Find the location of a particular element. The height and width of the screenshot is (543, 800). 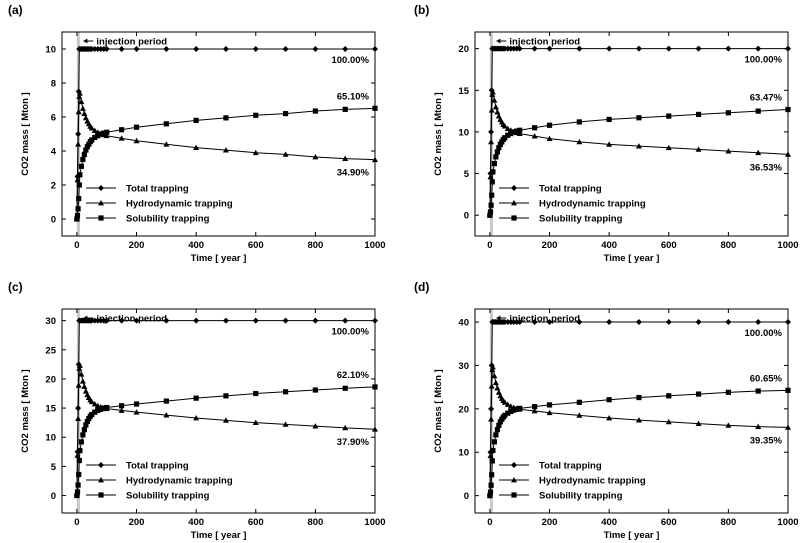

x-tick-label: 600 is located at coordinates (256, 245).